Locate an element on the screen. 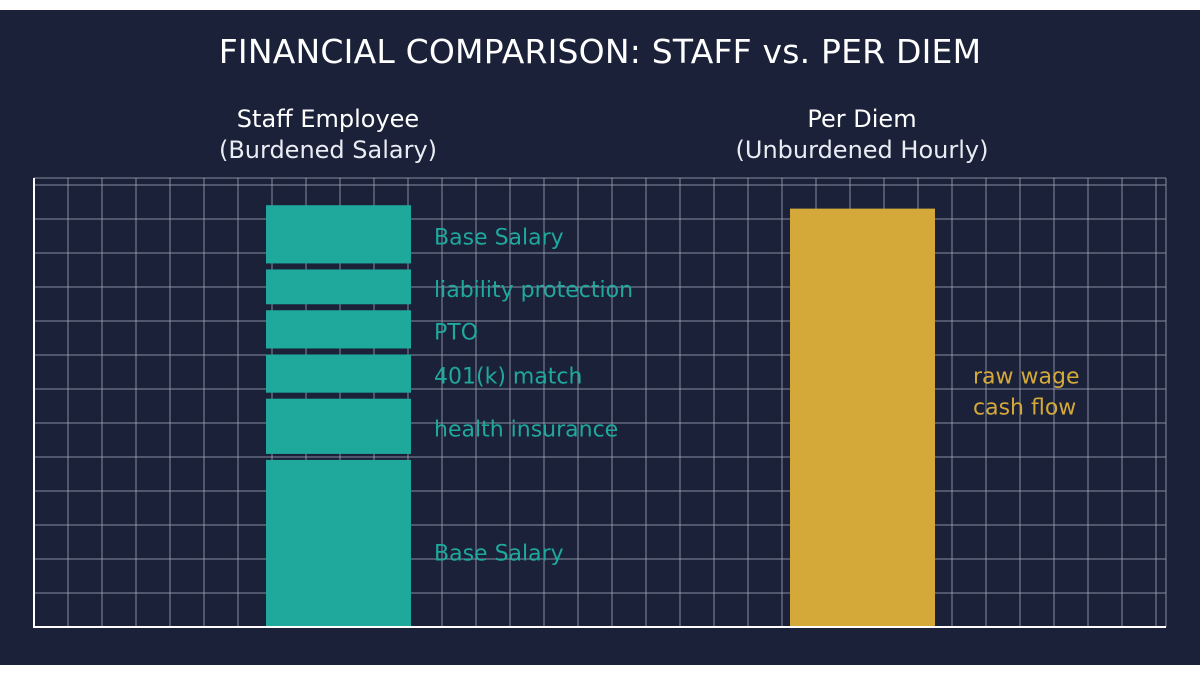 The height and width of the screenshot is (675, 1200). staff-column-title: Staff Employee is located at coordinates (328, 119).